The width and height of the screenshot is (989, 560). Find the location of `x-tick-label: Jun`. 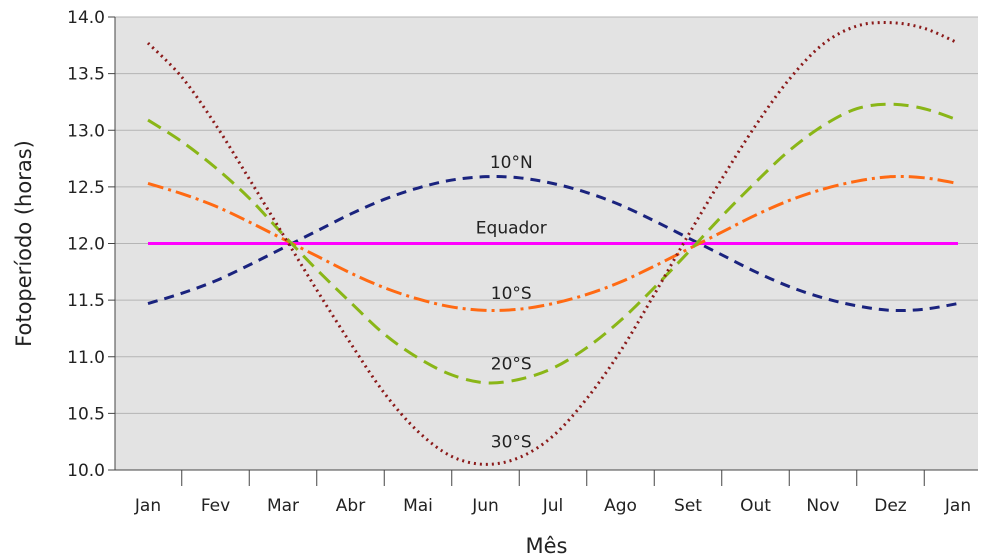

x-tick-label: Jun is located at coordinates (485, 506).